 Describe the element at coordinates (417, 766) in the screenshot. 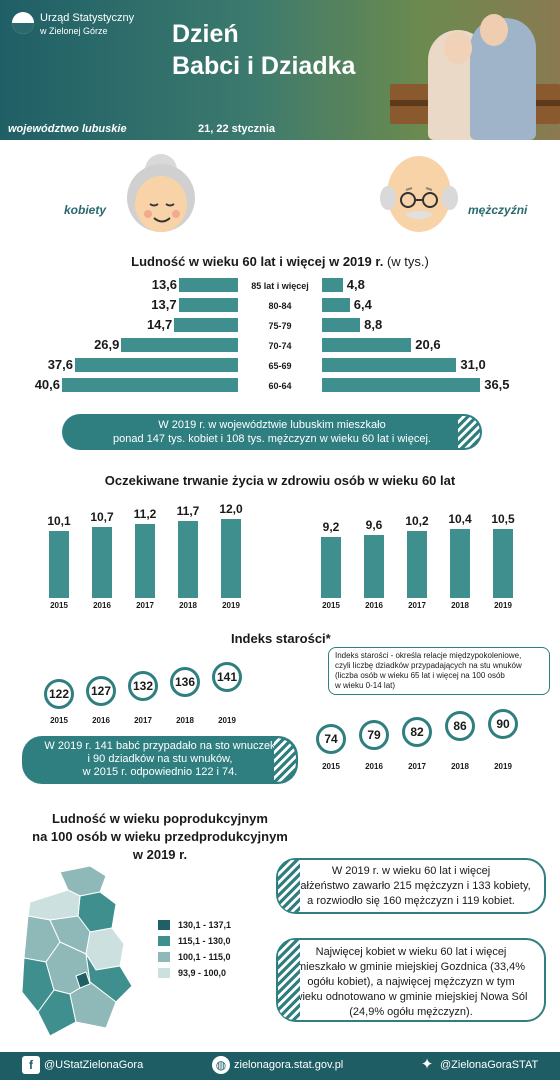

I see `men-aging-year: 2017` at that location.